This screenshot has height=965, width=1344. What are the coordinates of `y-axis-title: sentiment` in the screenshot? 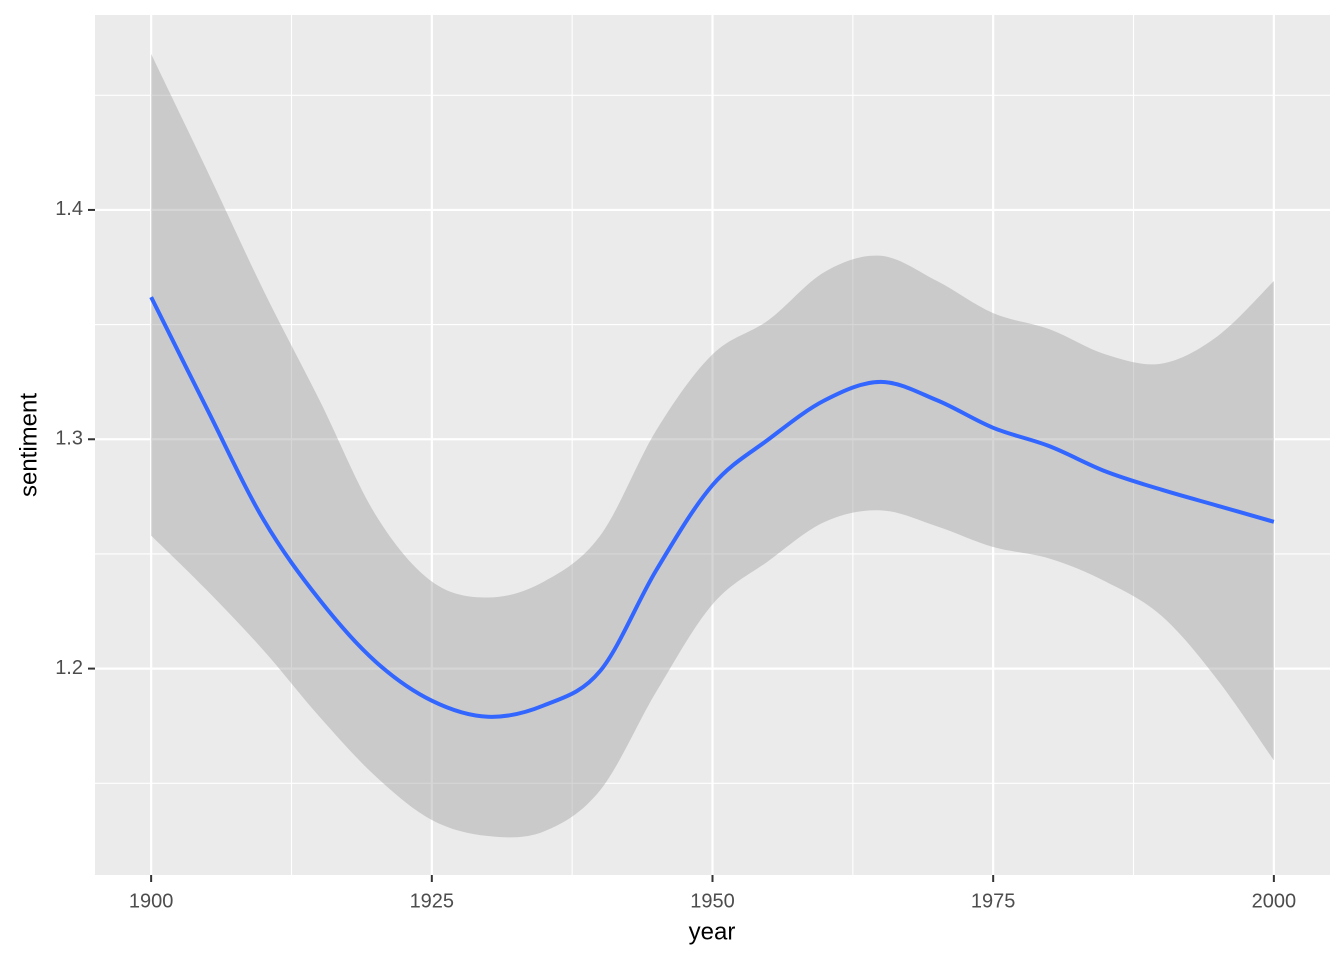 It's located at (28, 445).